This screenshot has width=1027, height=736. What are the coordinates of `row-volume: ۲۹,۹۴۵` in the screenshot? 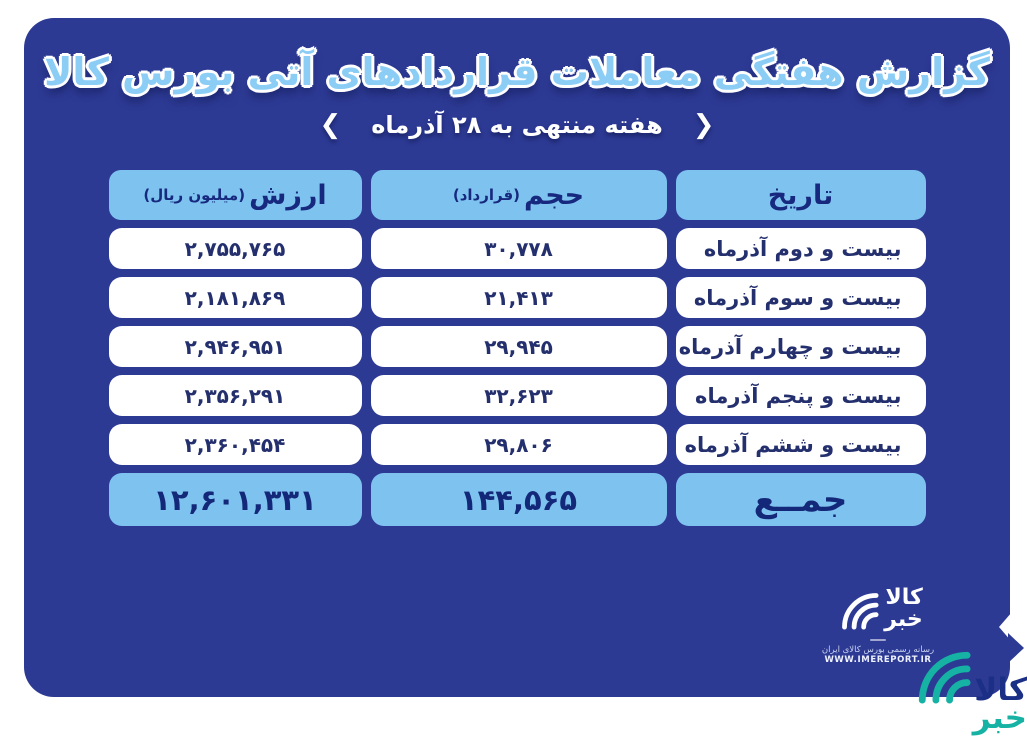 It's located at (518, 346).